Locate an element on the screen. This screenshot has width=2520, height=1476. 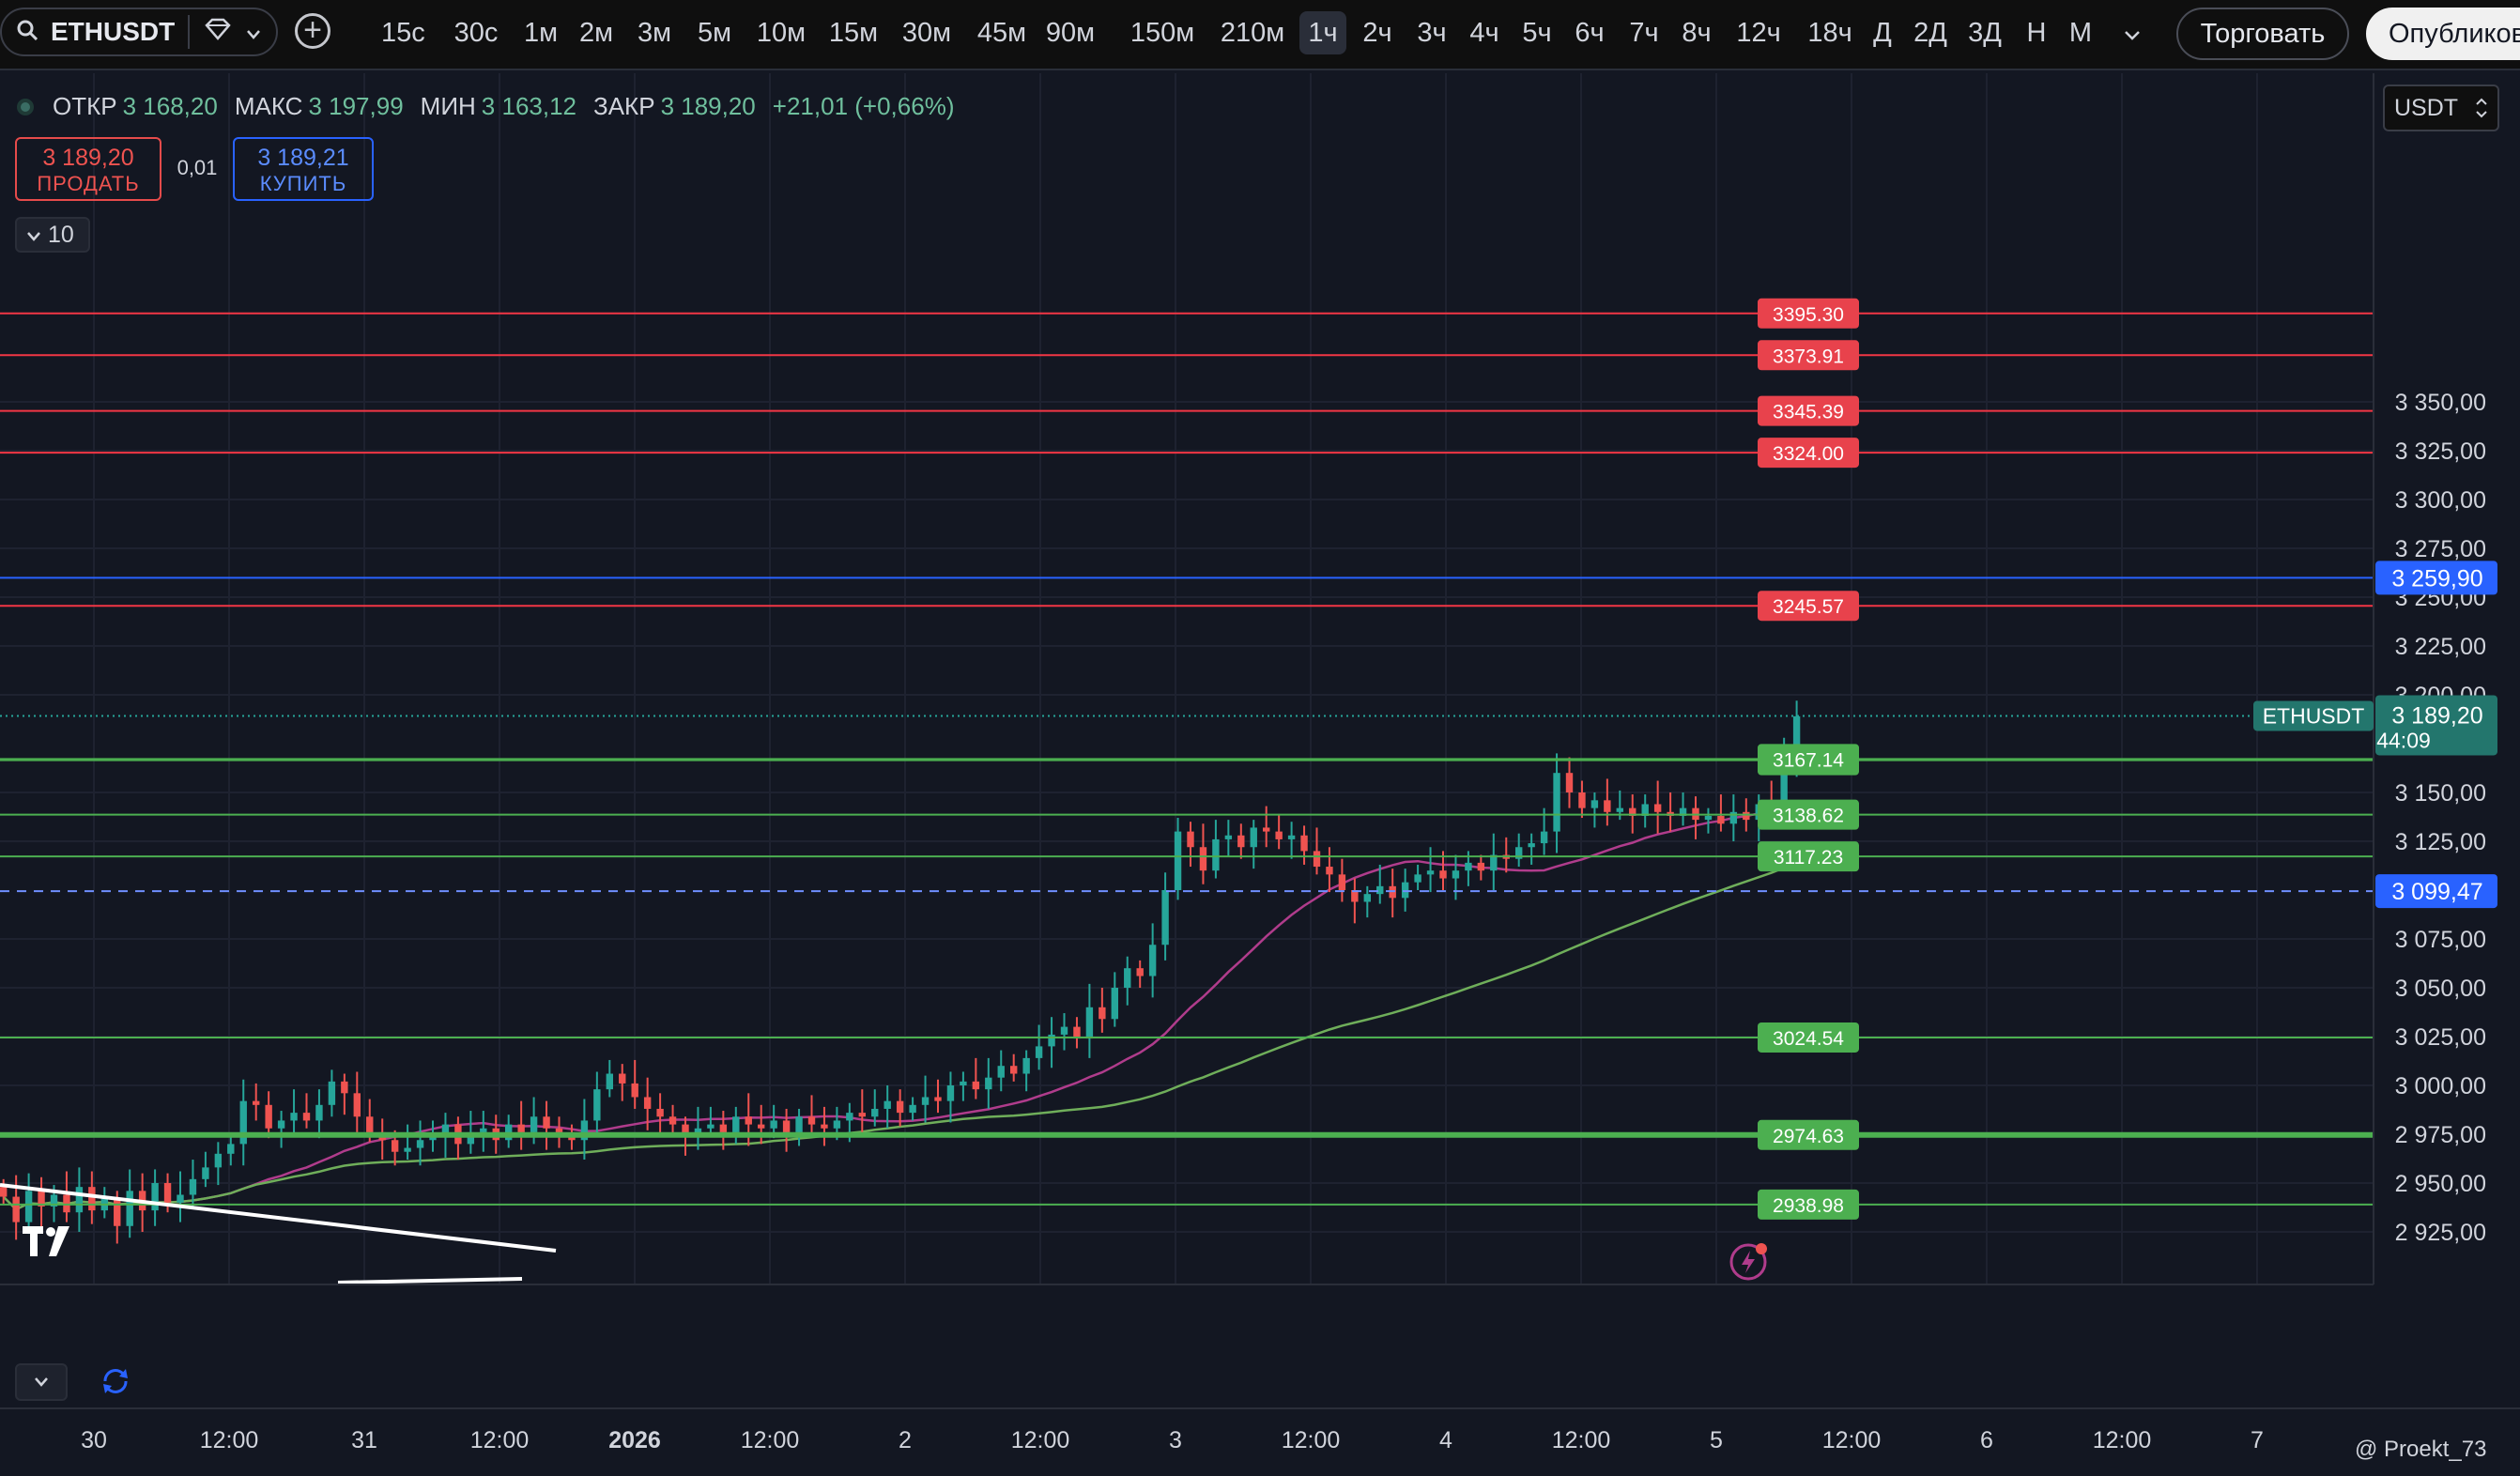
timeframe-3м: 3м is located at coordinates (654, 33).